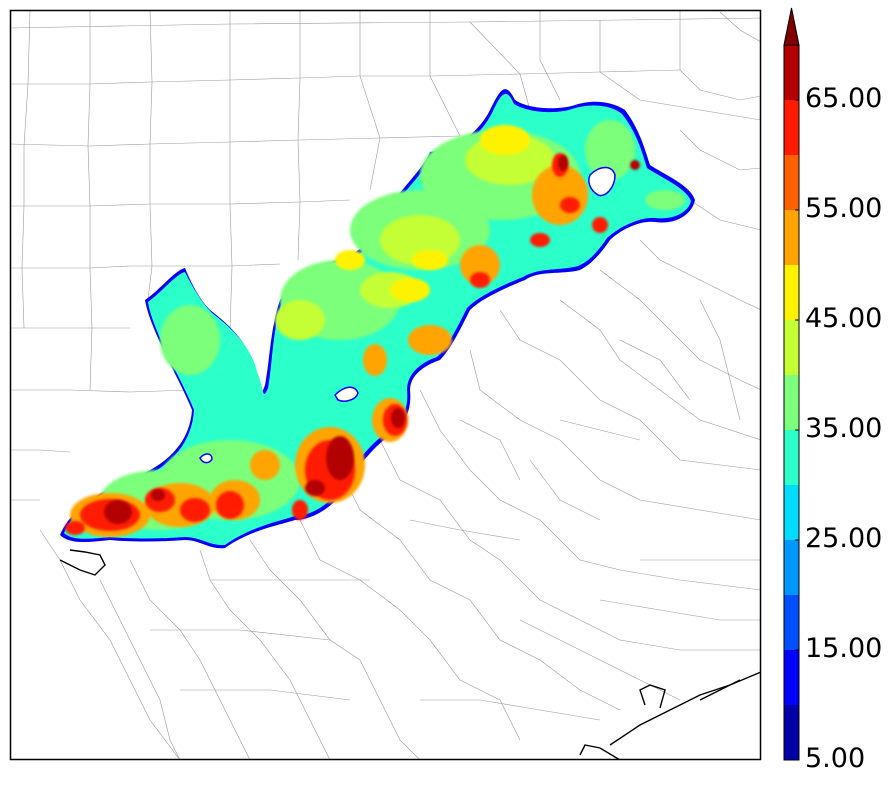  Describe the element at coordinates (844, 538) in the screenshot. I see `colorbar-tick-label: 25.00` at that location.